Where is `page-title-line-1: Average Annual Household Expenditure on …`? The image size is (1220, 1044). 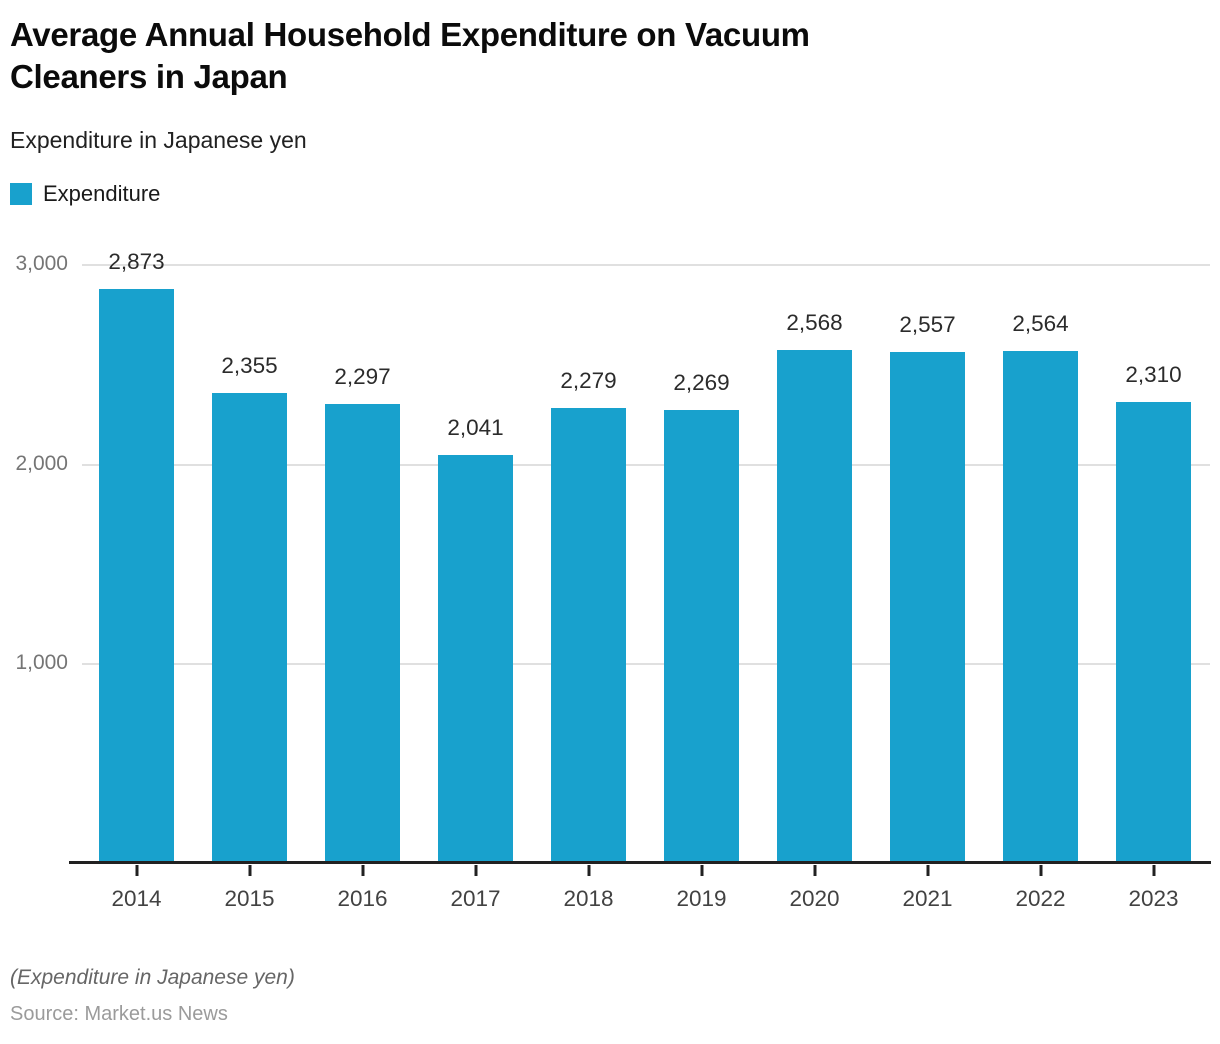
page-title-line-1: Average Annual Household Expenditure on … is located at coordinates (410, 34).